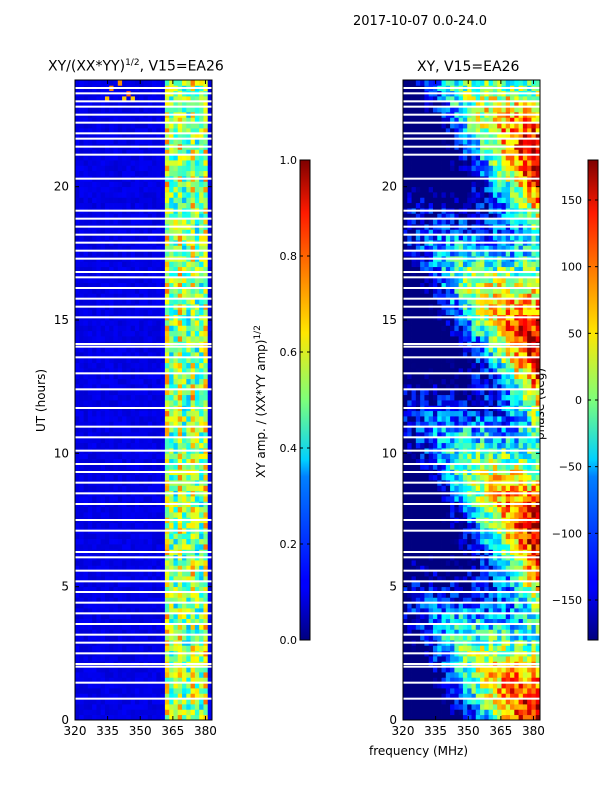 Image resolution: width=600 pixels, height=800 pixels. Describe the element at coordinates (393, 587) in the screenshot. I see `y-tick-label: 5` at that location.